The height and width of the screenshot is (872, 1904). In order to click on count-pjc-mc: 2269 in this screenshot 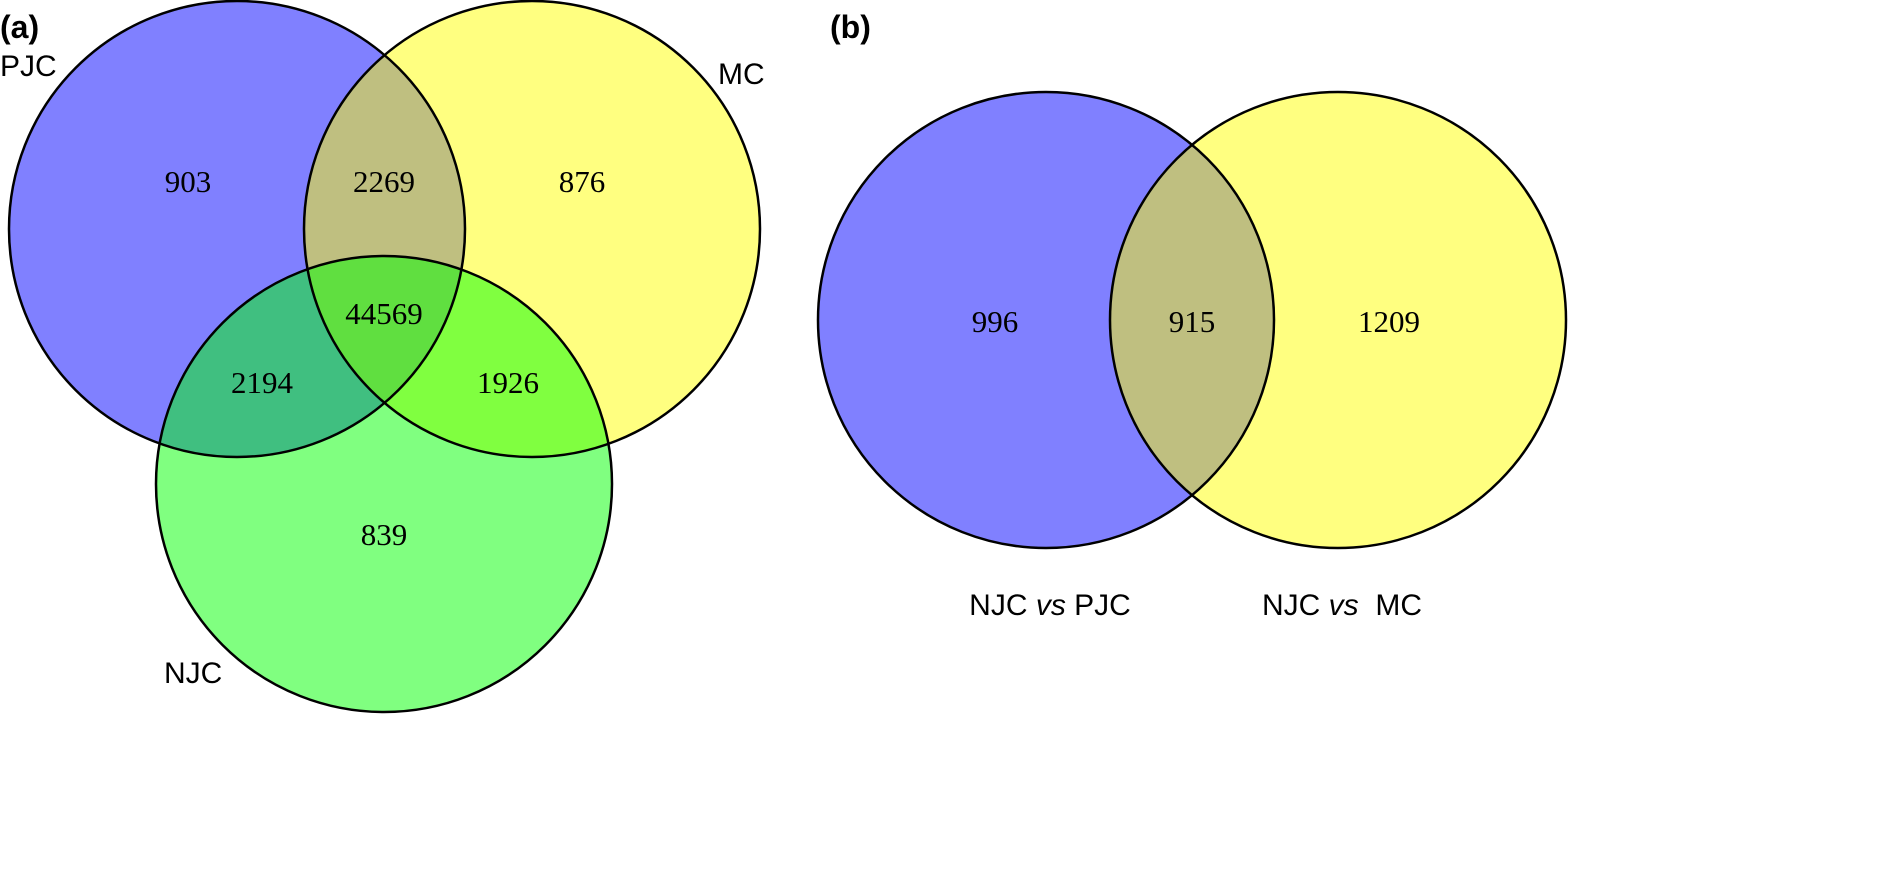, I will do `click(384, 181)`.